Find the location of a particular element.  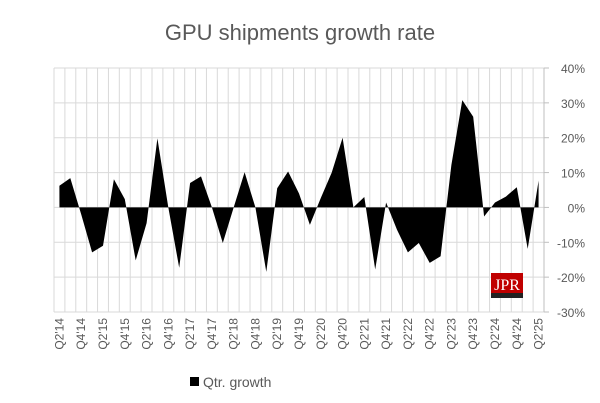

x-tick-label: Q4'24 is located at coordinates (517, 334).